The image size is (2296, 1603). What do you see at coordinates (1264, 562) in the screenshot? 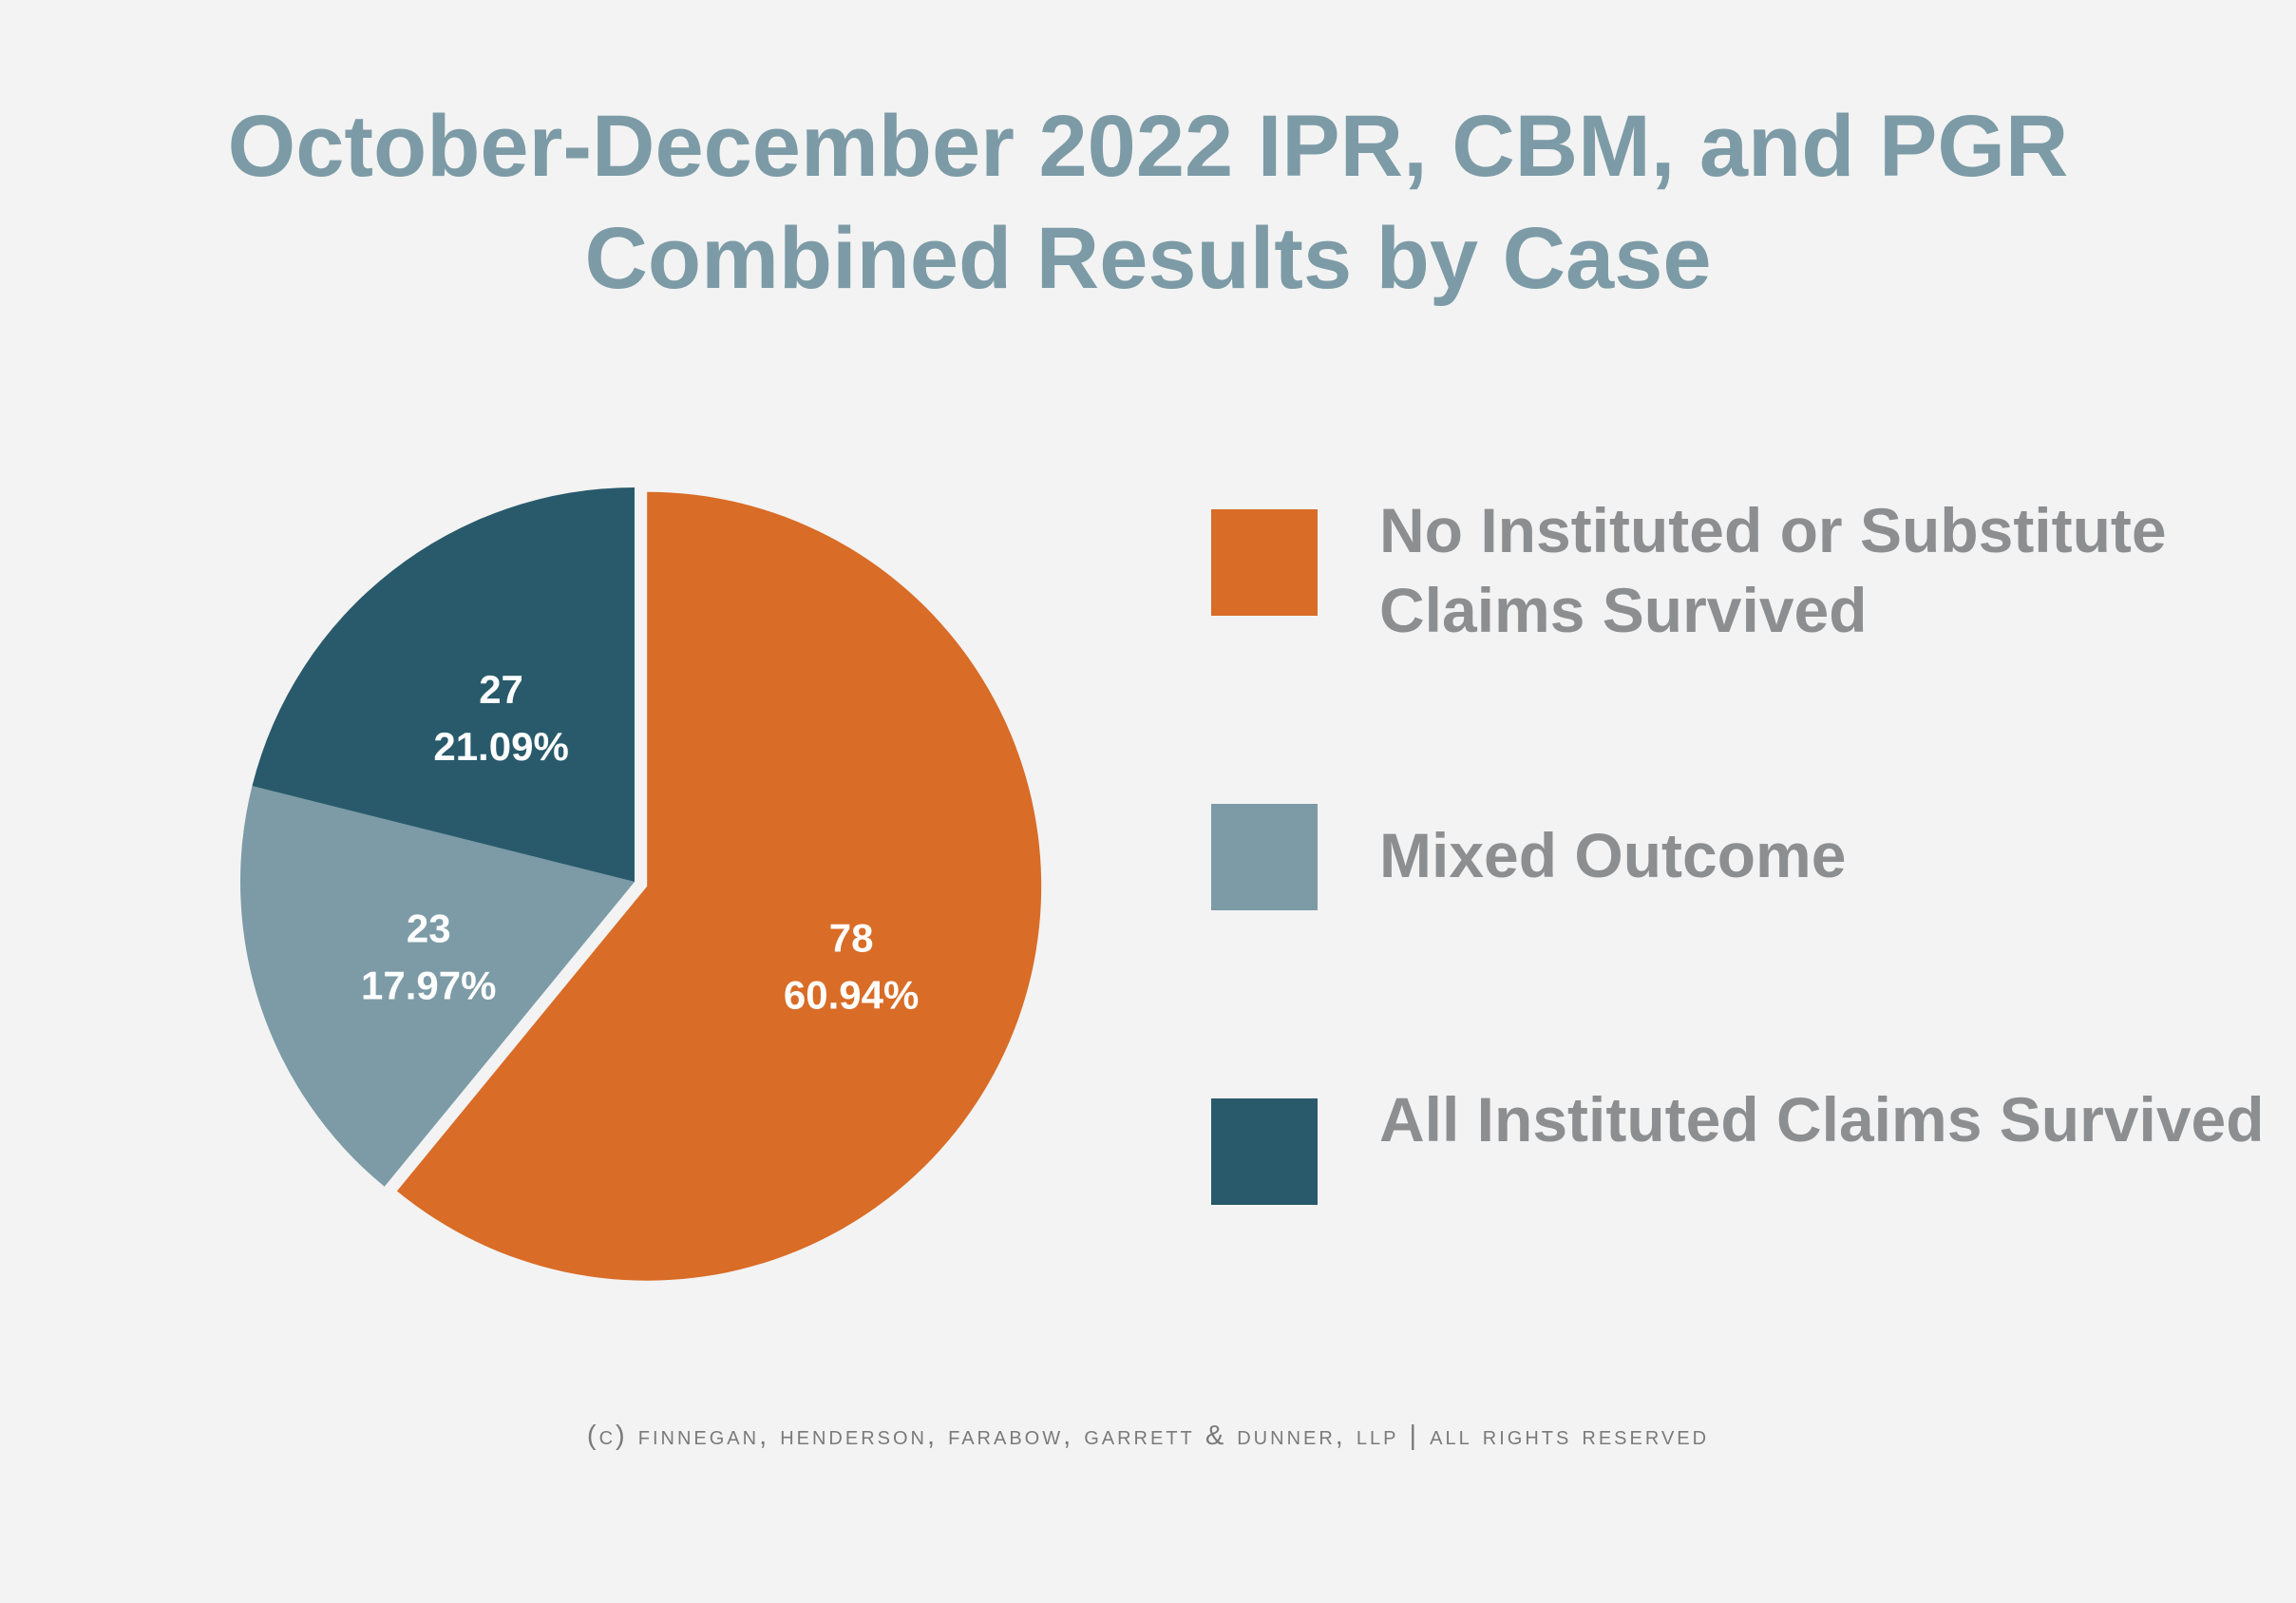
I see `legend-swatch-no-claims-survived` at bounding box center [1264, 562].